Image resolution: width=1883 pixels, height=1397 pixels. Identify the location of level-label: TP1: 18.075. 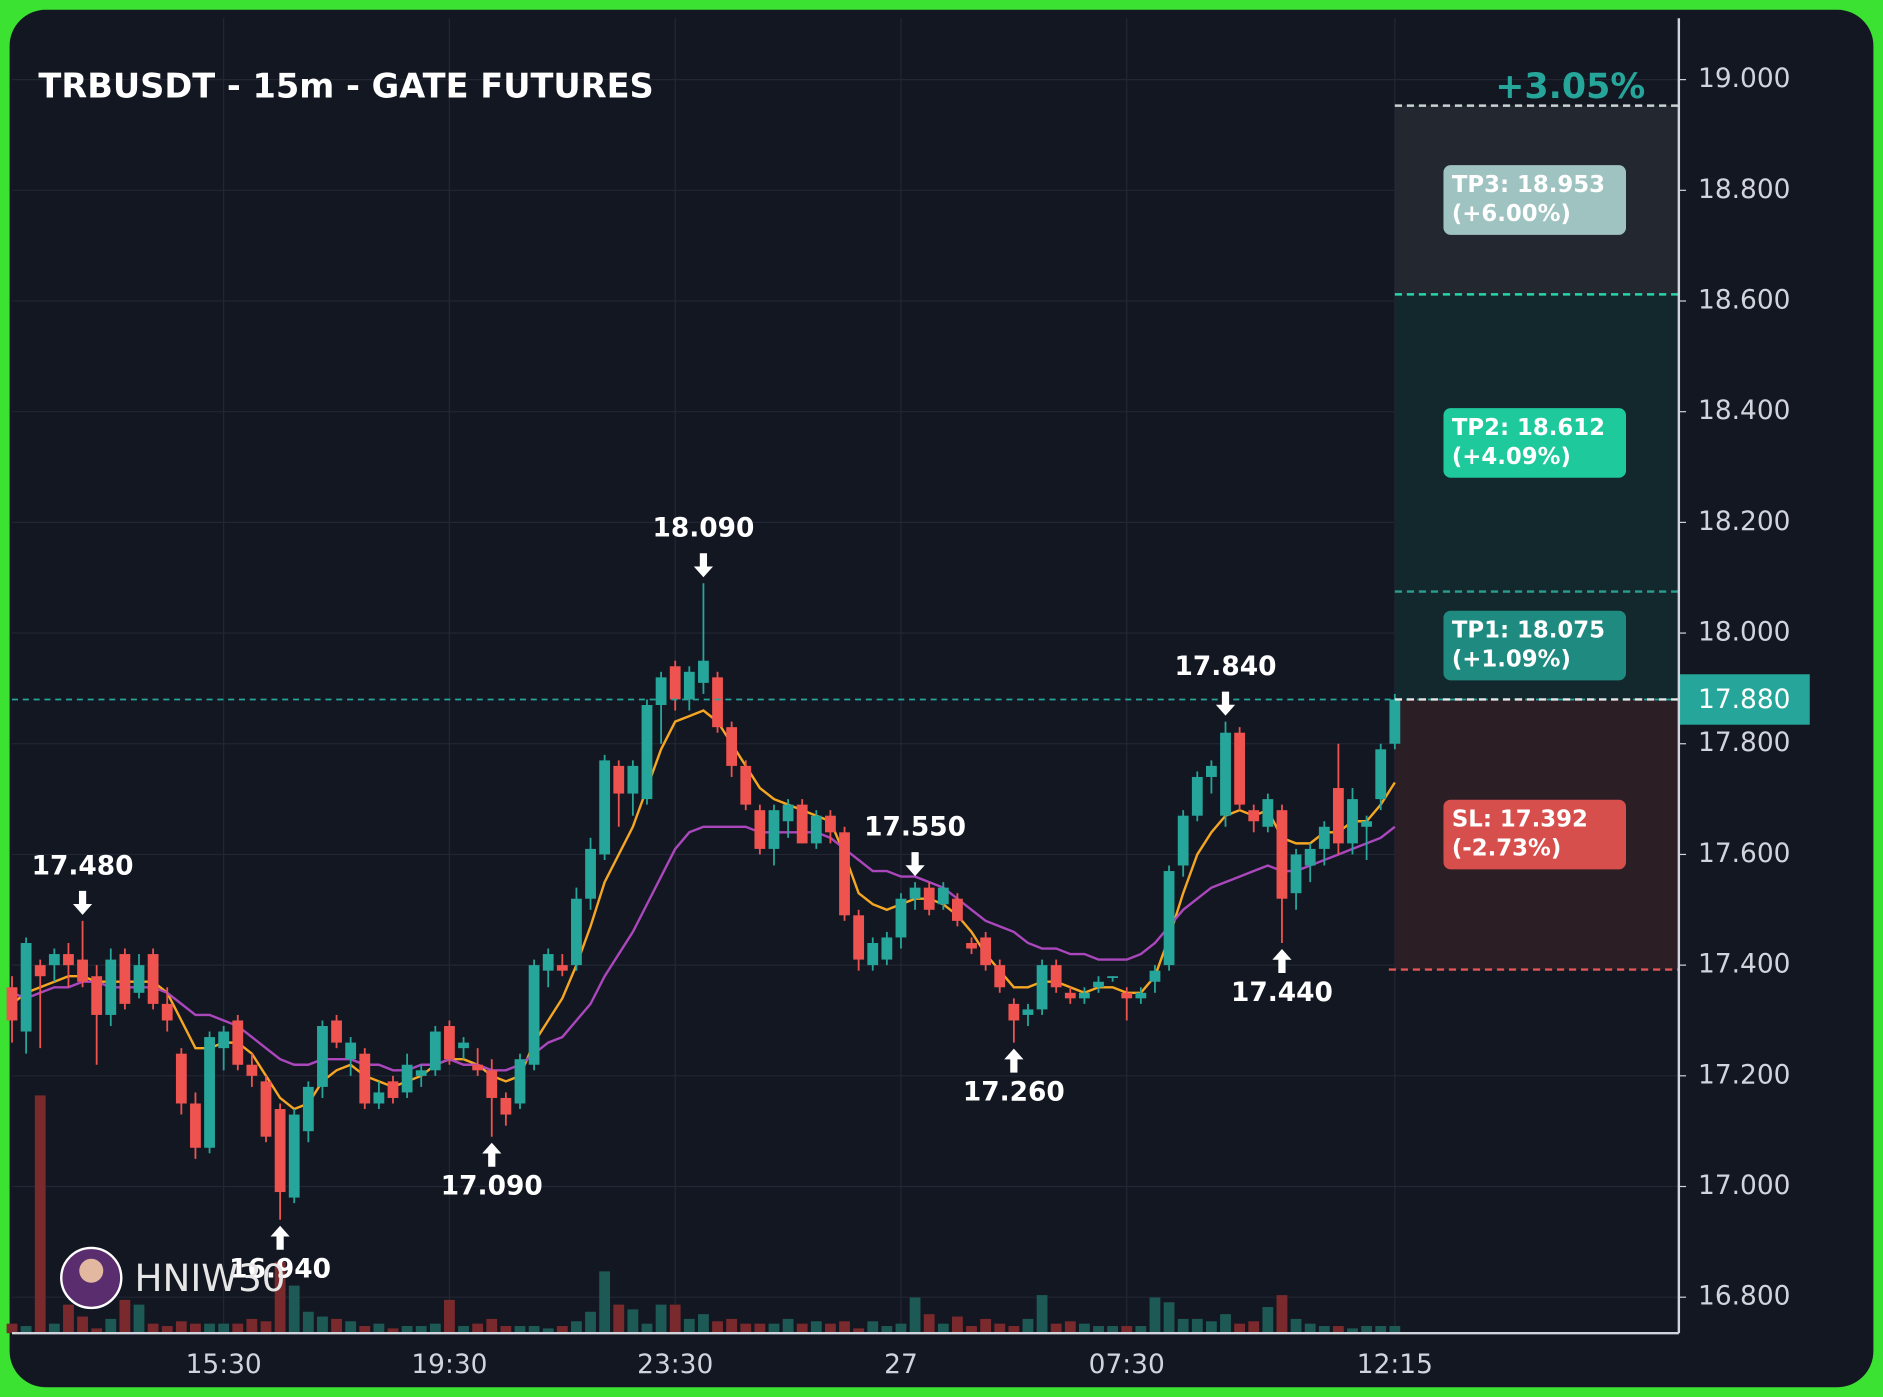
(1528, 631).